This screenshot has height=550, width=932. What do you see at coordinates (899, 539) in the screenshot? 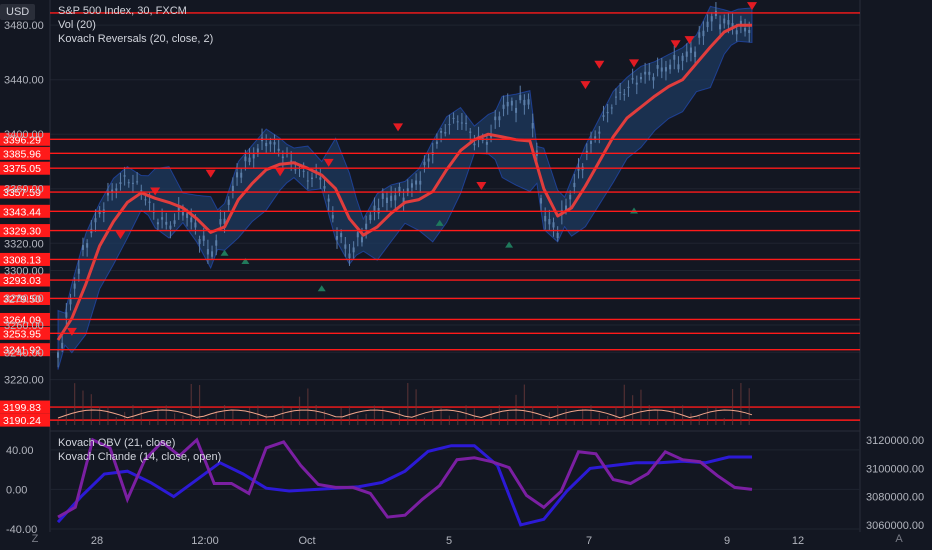
I see `auto-scale-icon: A` at bounding box center [899, 539].